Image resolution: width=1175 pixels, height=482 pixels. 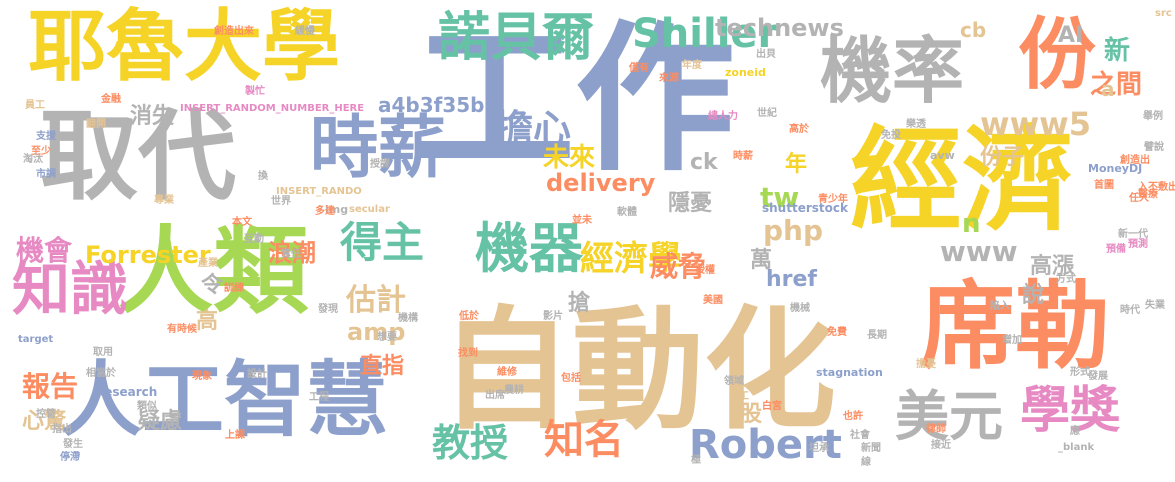 I want to click on word-cloud-word: secular, so click(x=369, y=209).